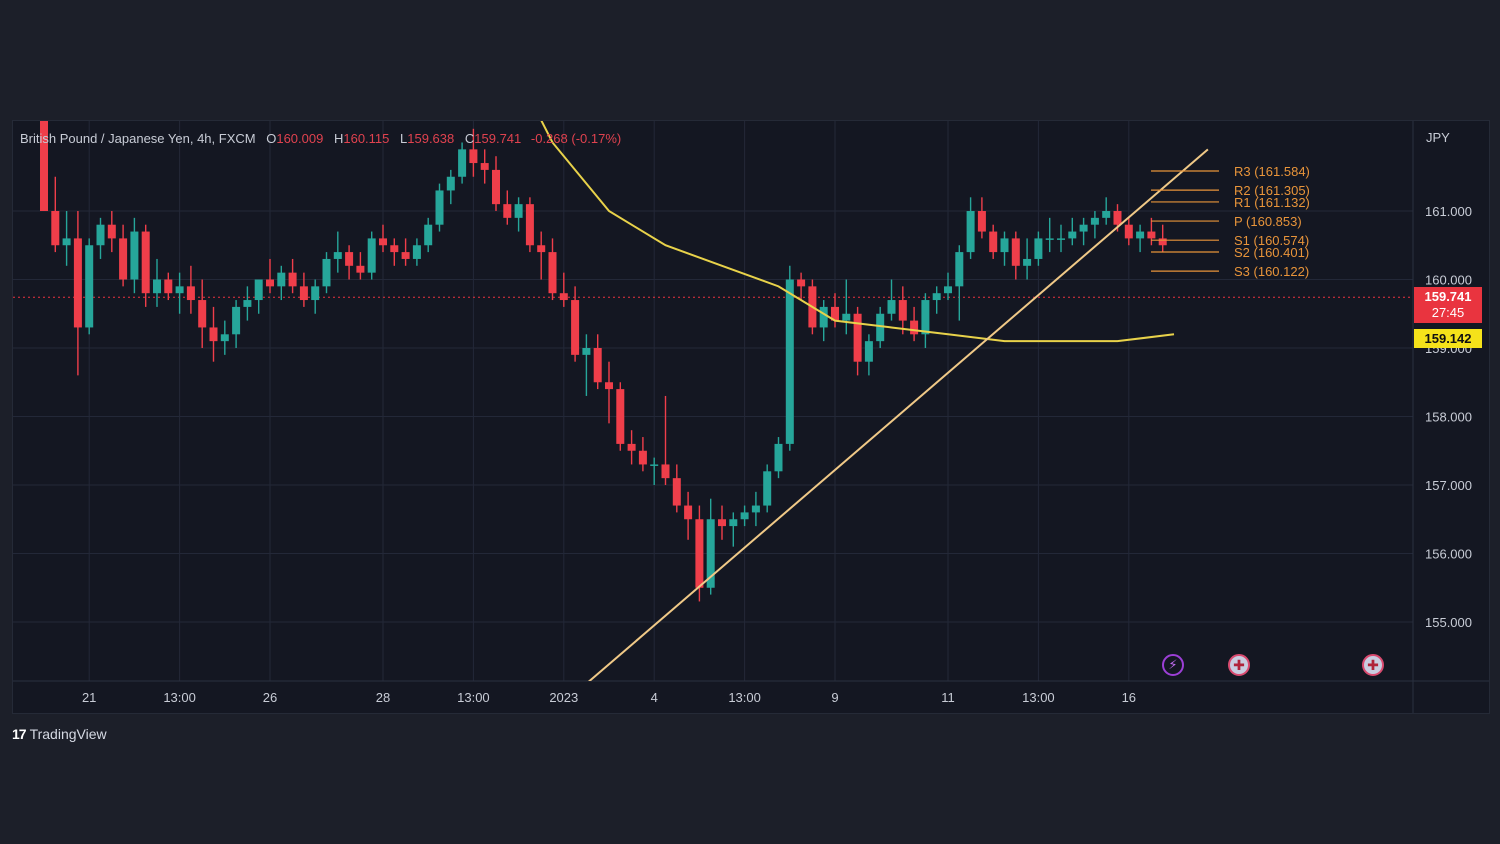  I want to click on pivot-level-label: R2 (161.305), so click(1272, 190).